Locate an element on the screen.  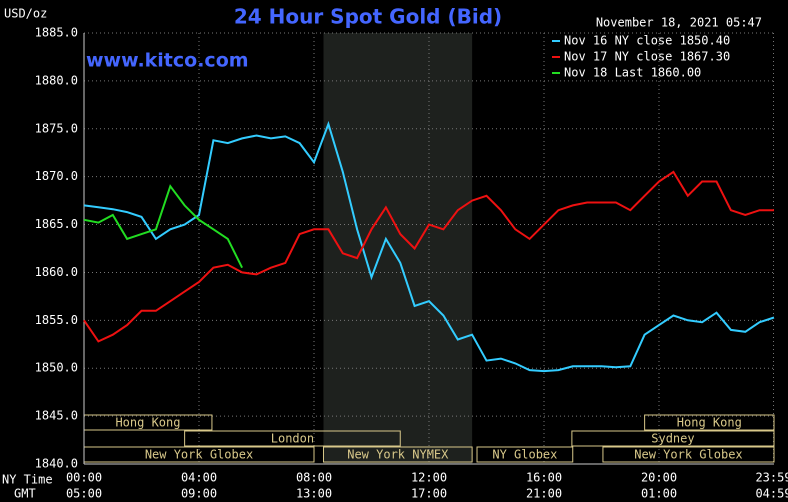
x2-tick-label: 17:00 is located at coordinates (429, 494).